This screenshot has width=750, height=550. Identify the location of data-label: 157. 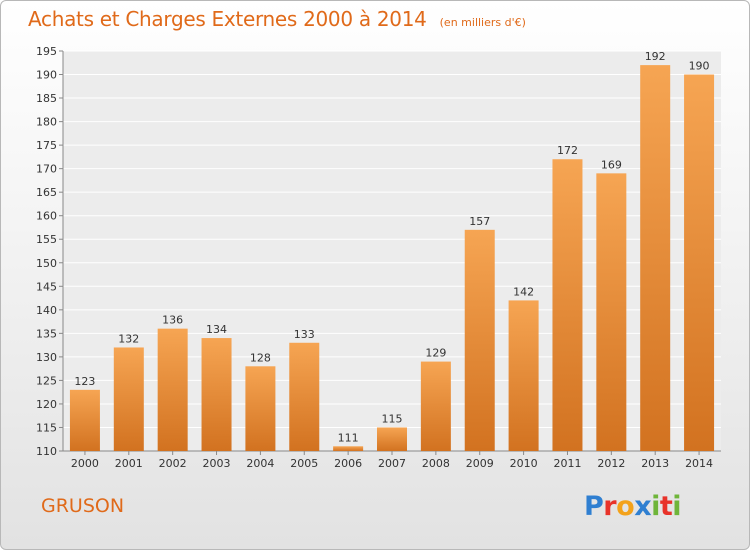
(479, 221).